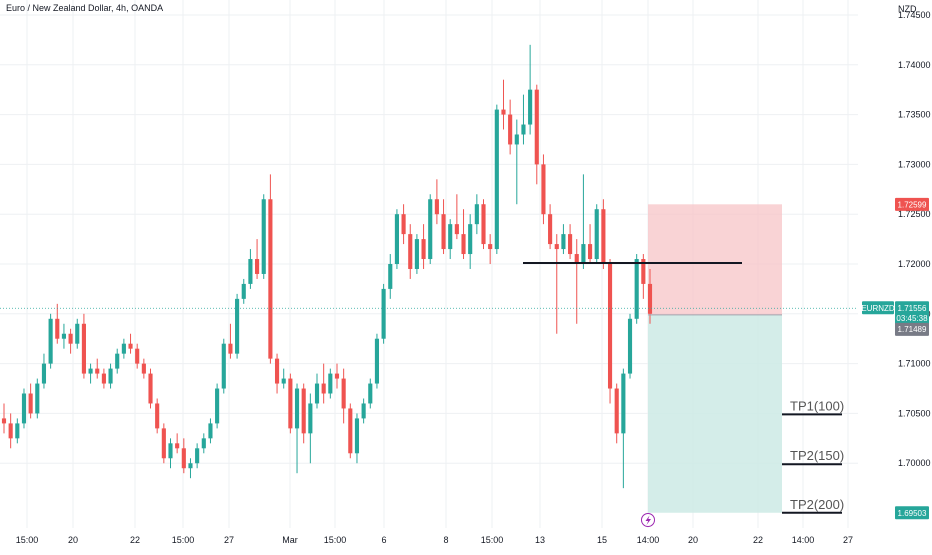 The height and width of the screenshot is (555, 932). I want to click on x-tick-label: 13, so click(540, 540).